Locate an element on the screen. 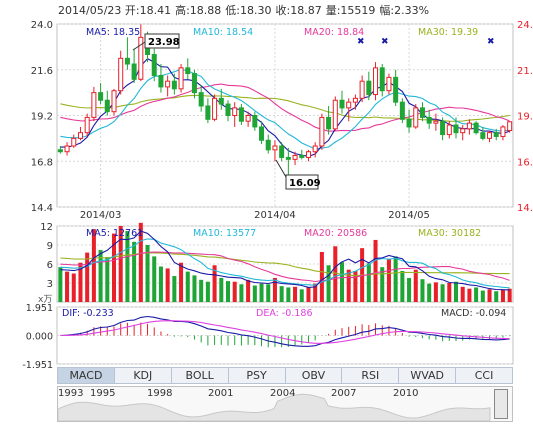 The width and height of the screenshot is (533, 430). history-timeline: 1993 1995 1998 2001 2004 2007 2010 is located at coordinates (285, 404).